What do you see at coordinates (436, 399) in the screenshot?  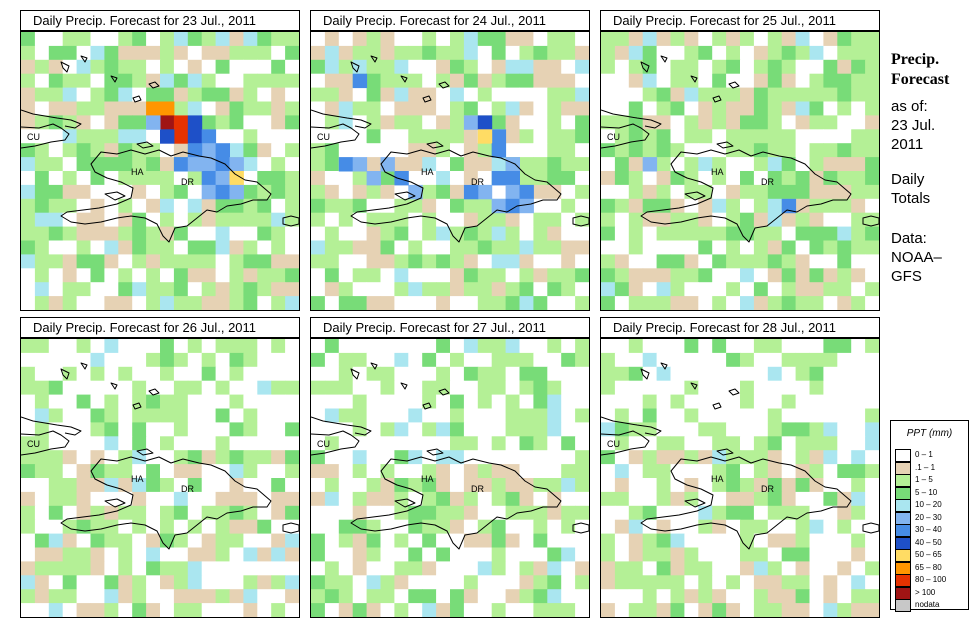 I see `turks-caicos` at bounding box center [436, 399].